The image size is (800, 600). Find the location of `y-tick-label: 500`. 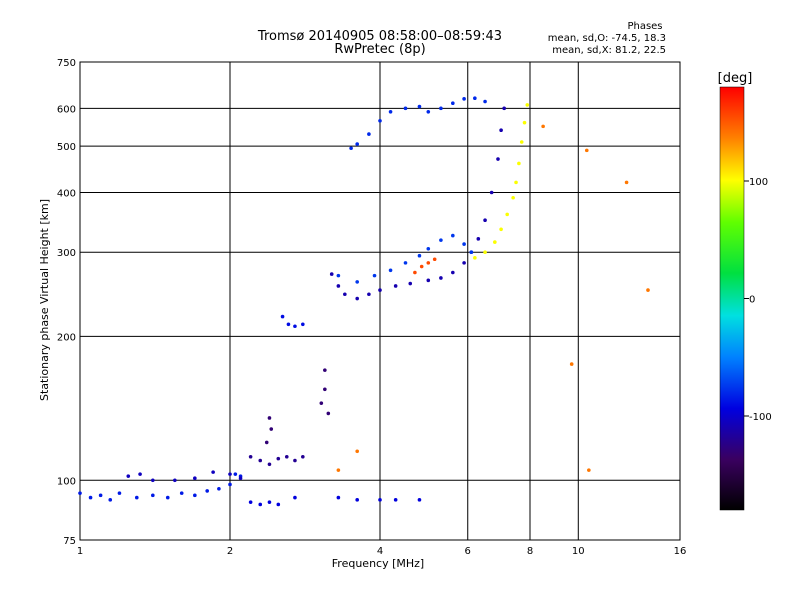

y-tick-label: 500 is located at coordinates (66, 147).